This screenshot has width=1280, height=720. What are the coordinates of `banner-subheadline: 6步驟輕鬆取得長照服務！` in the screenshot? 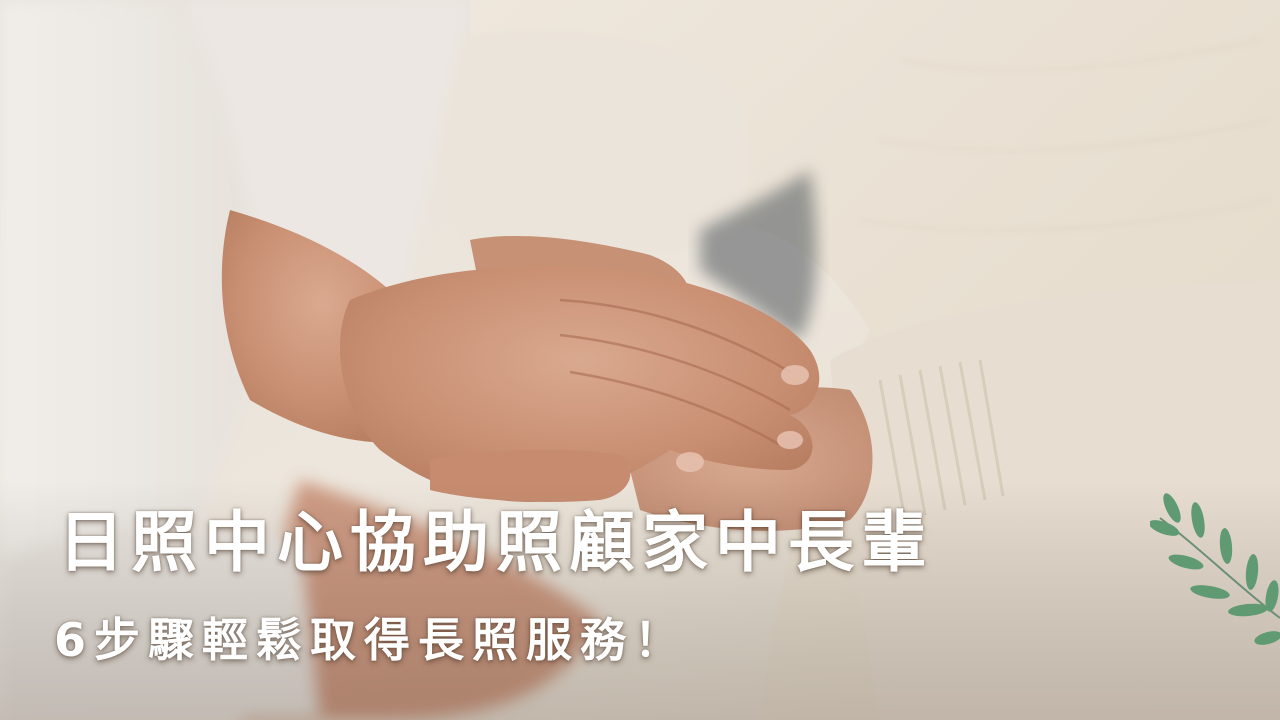 It's located at (371, 640).